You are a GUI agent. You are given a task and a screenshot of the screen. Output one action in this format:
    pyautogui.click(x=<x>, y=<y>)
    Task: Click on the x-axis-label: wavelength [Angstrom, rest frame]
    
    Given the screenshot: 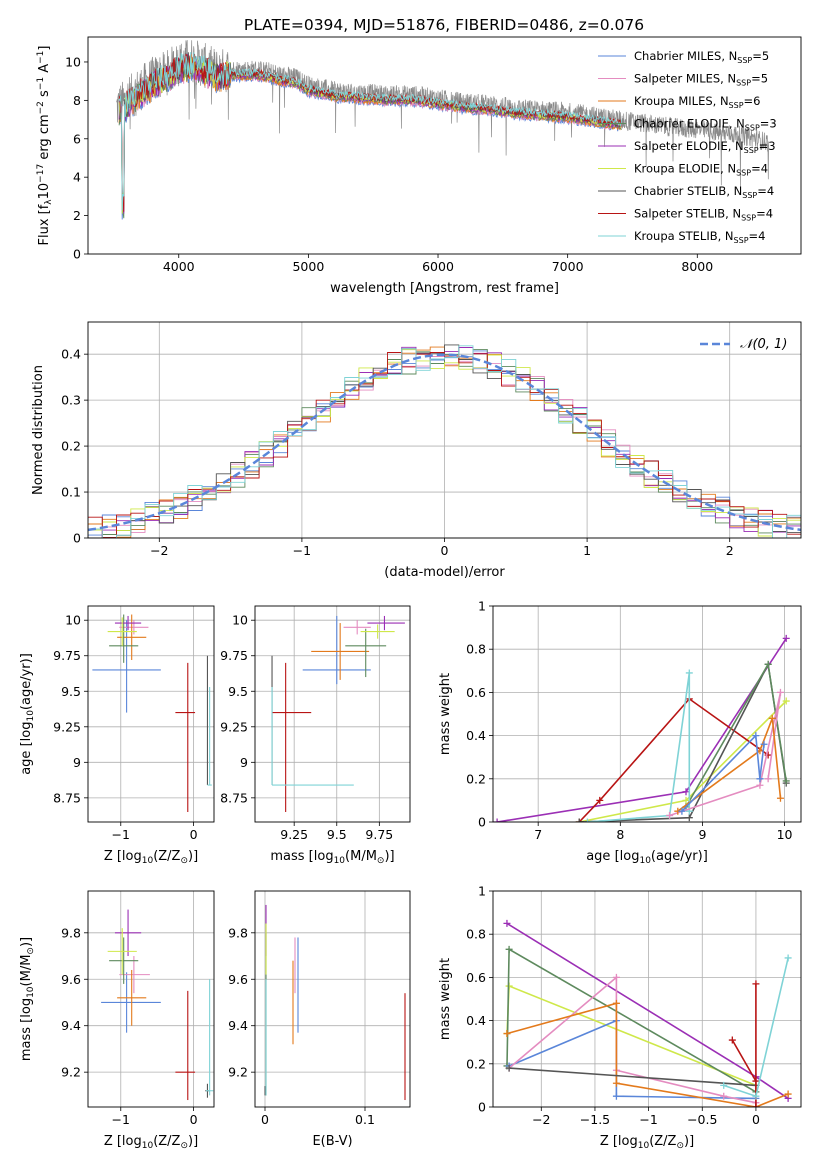 What is the action you would take?
    pyautogui.click(x=444, y=288)
    